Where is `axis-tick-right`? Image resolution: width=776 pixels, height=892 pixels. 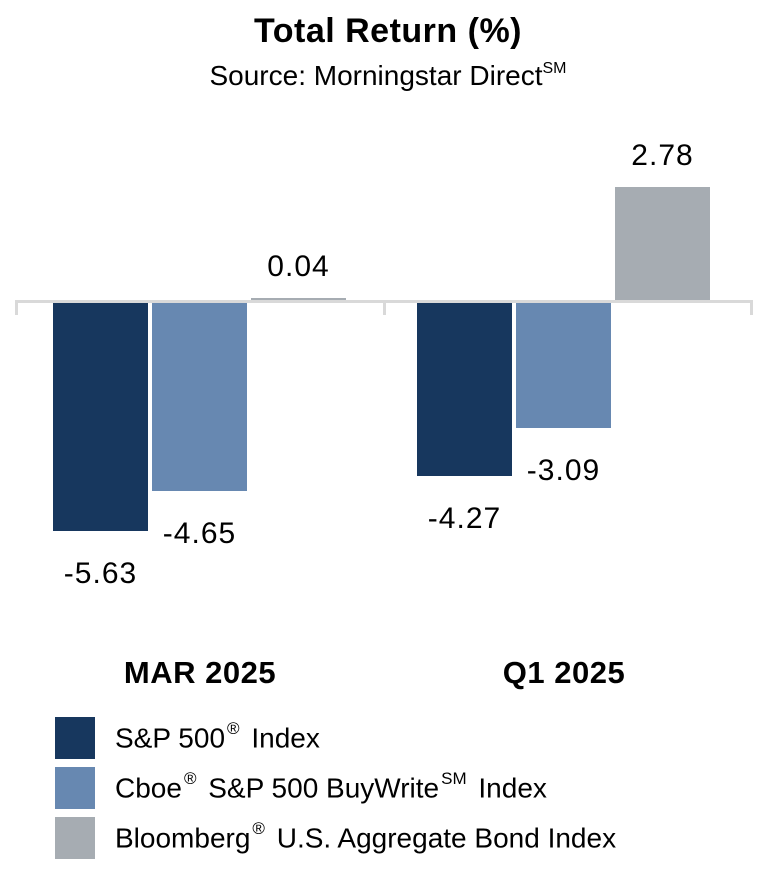 axis-tick-right is located at coordinates (751, 307).